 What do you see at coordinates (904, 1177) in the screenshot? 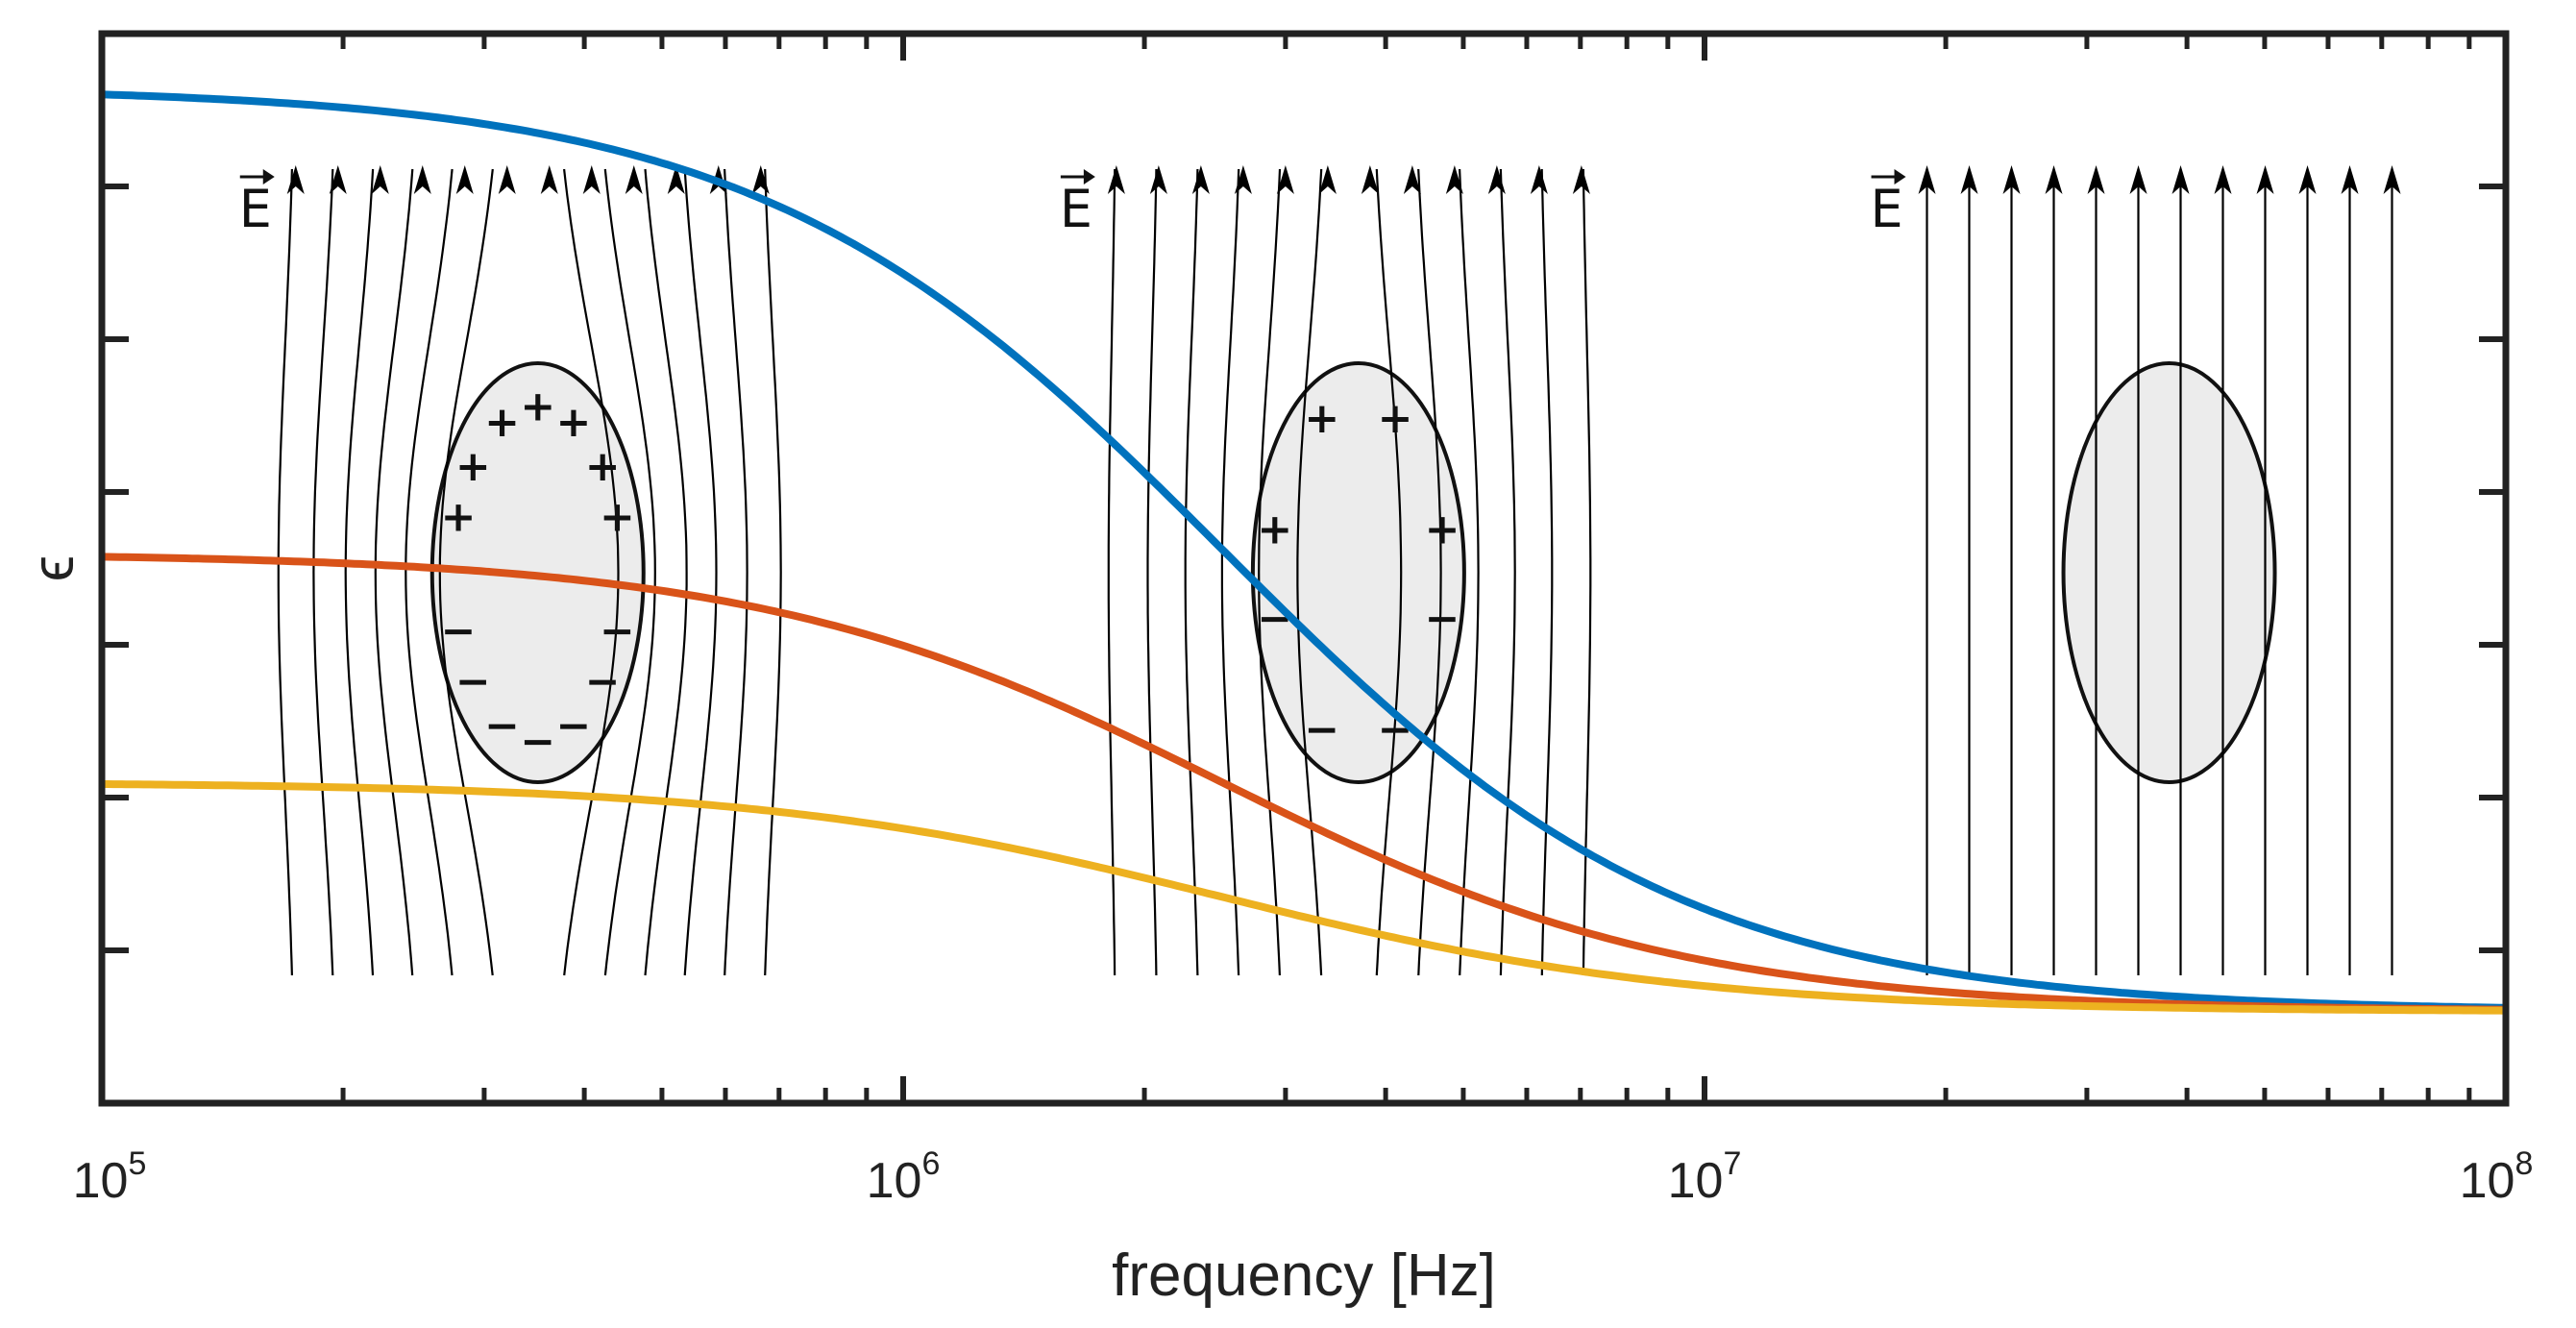
I see `x-tick-label: 10⁶` at bounding box center [904, 1177].